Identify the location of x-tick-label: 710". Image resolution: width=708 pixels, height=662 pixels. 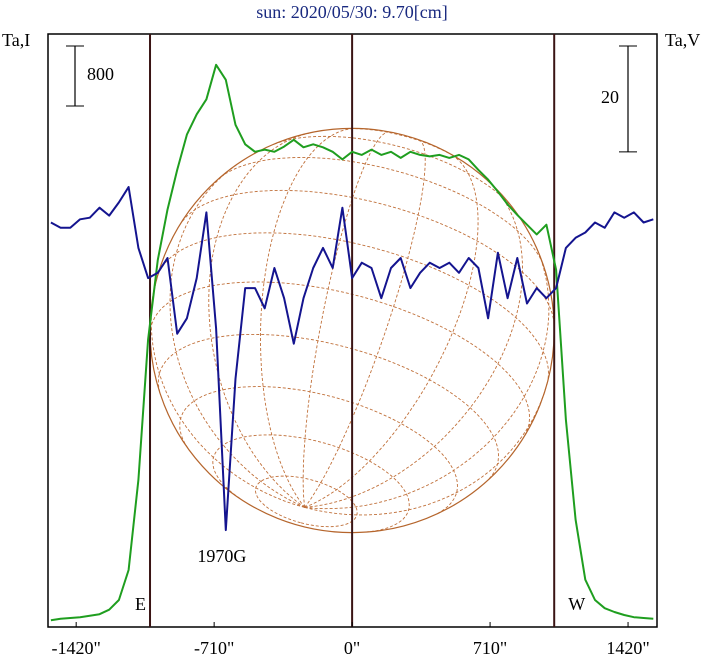
(490, 648).